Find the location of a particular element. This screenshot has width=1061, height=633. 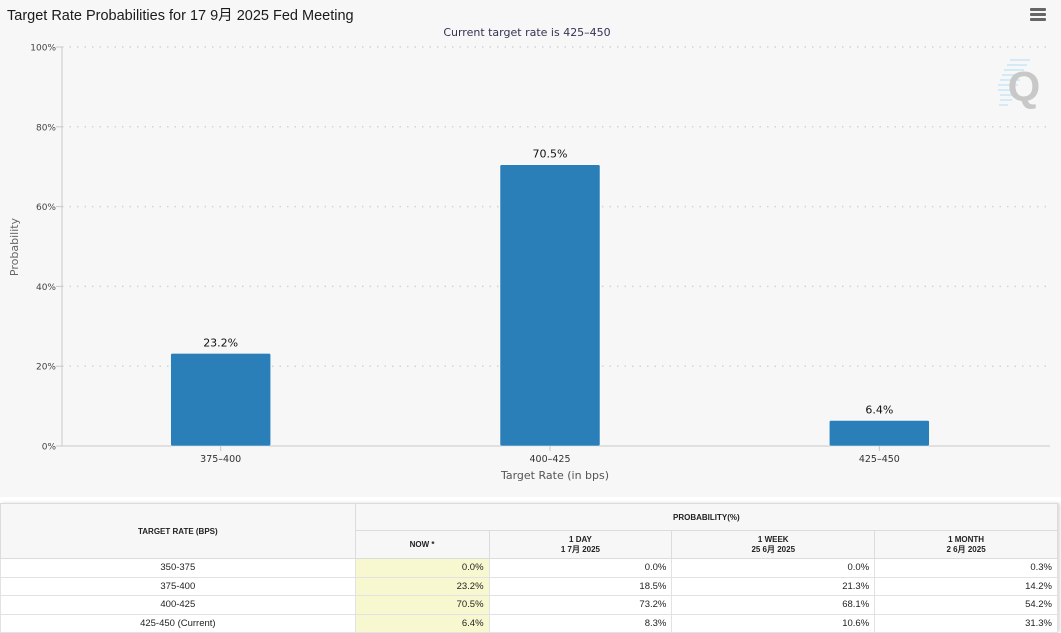

probability-cell: 31.3% is located at coordinates (966, 623).